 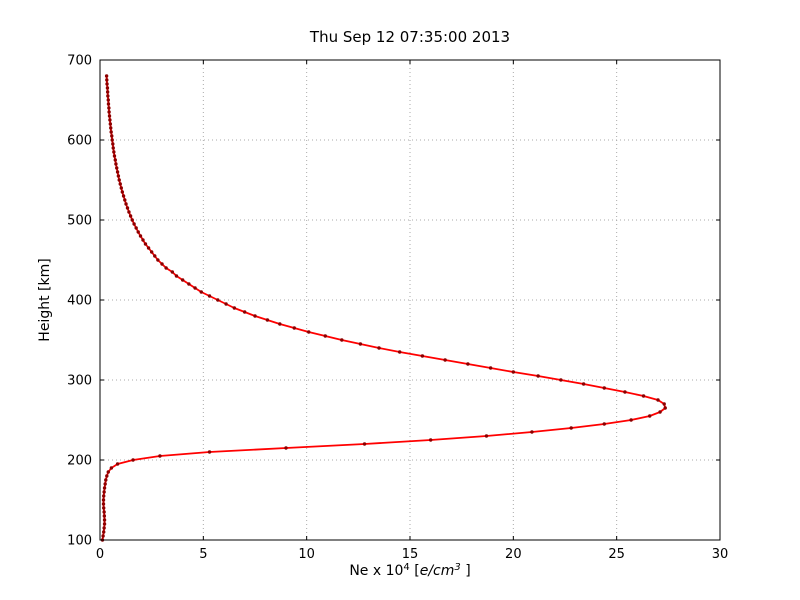 I want to click on svg-text: 5, so click(x=203, y=554).